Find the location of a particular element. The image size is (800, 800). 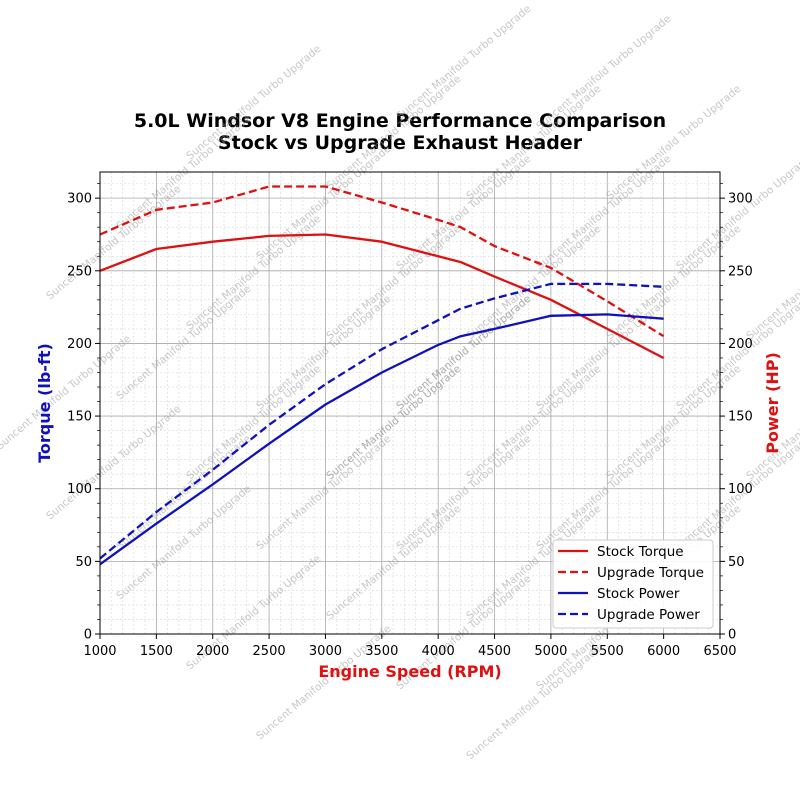

y-tick-label-left: 50 is located at coordinates (83, 562).